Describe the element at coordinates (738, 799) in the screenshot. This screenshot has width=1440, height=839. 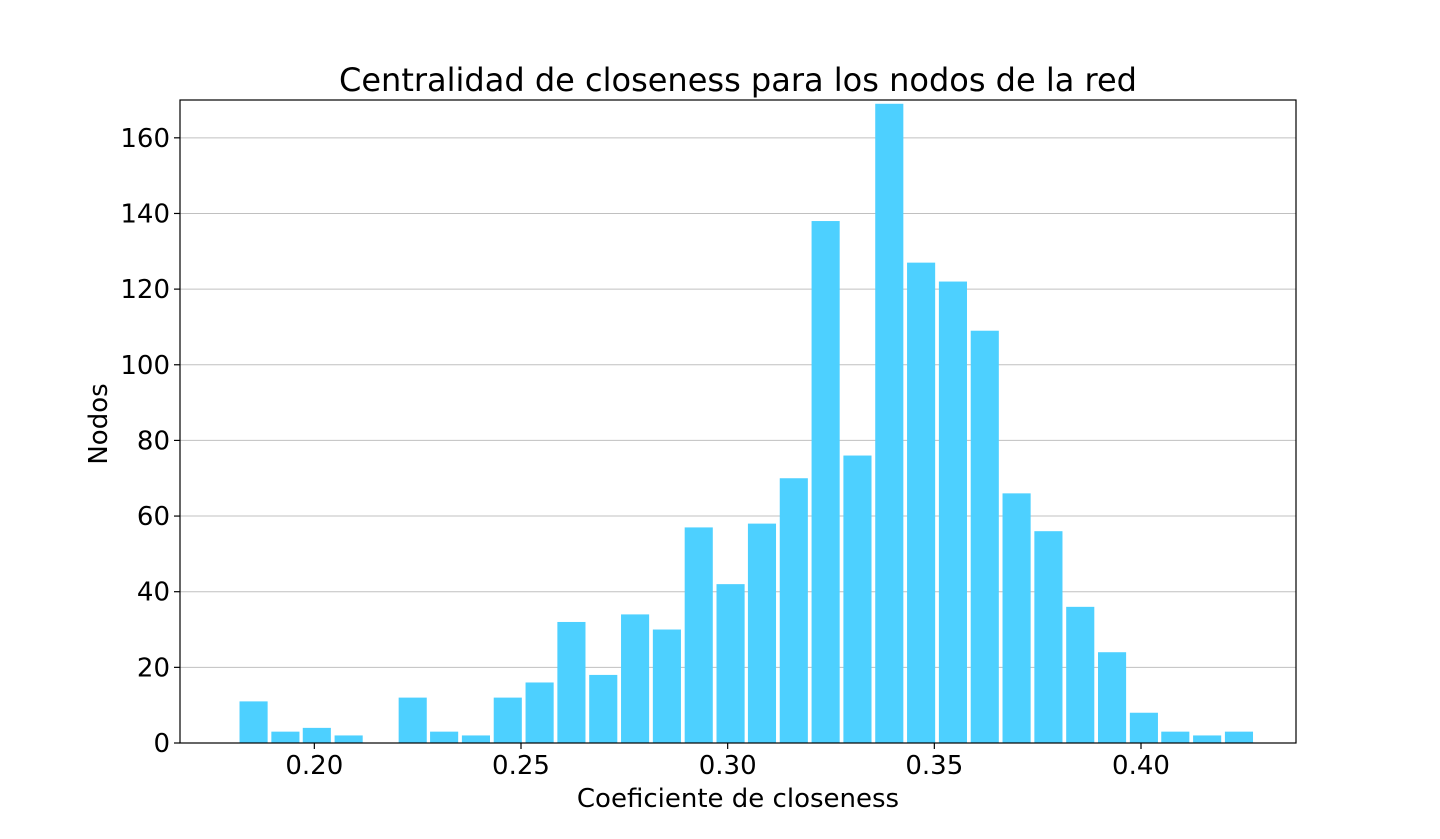
I see `x-axis-label: Coeficiente de closeness` at that location.